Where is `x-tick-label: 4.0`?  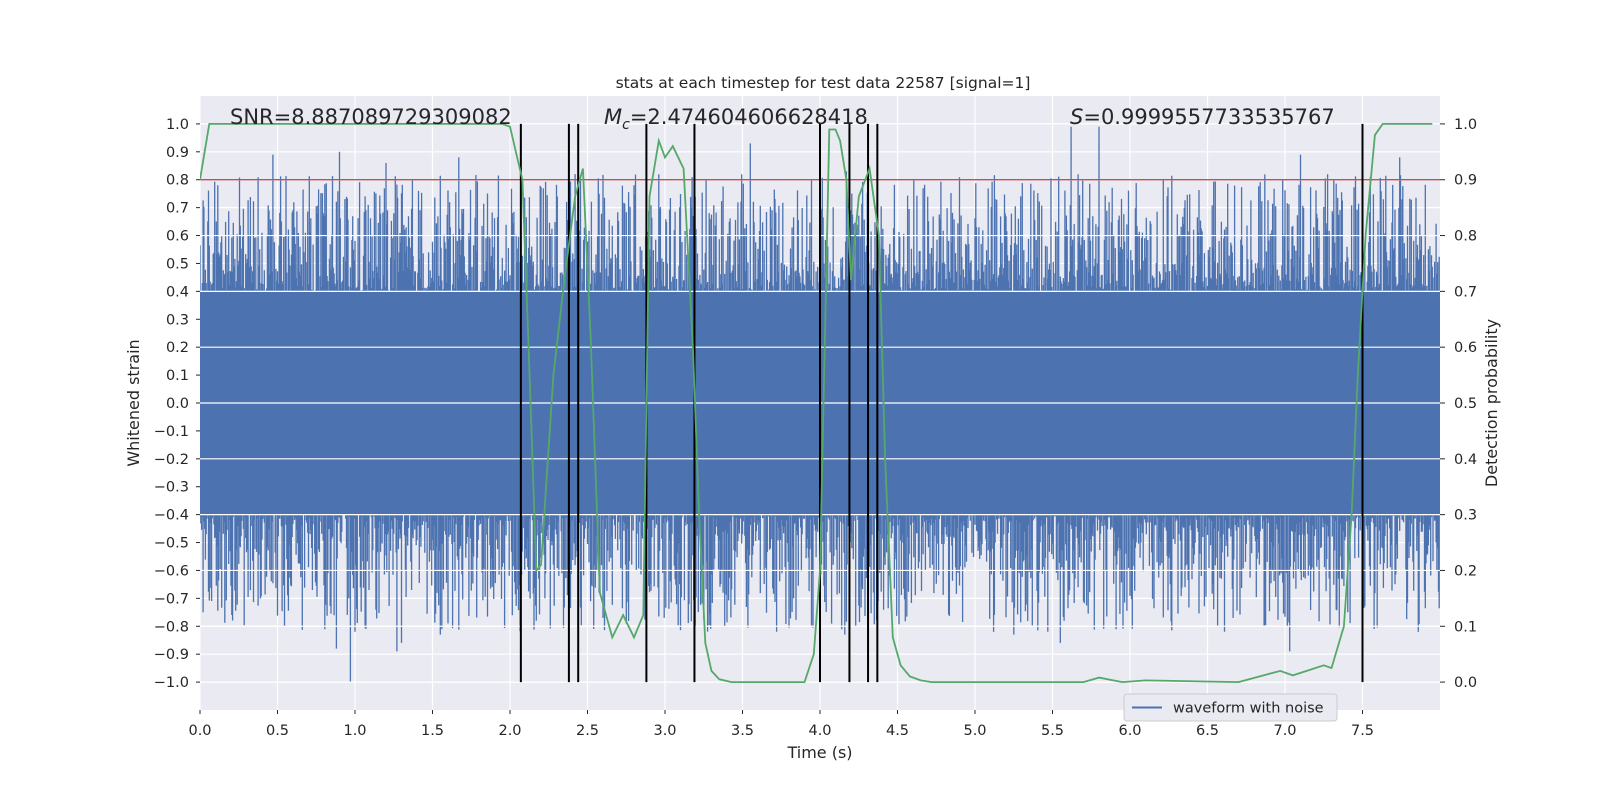
x-tick-label: 4.0 is located at coordinates (819, 731).